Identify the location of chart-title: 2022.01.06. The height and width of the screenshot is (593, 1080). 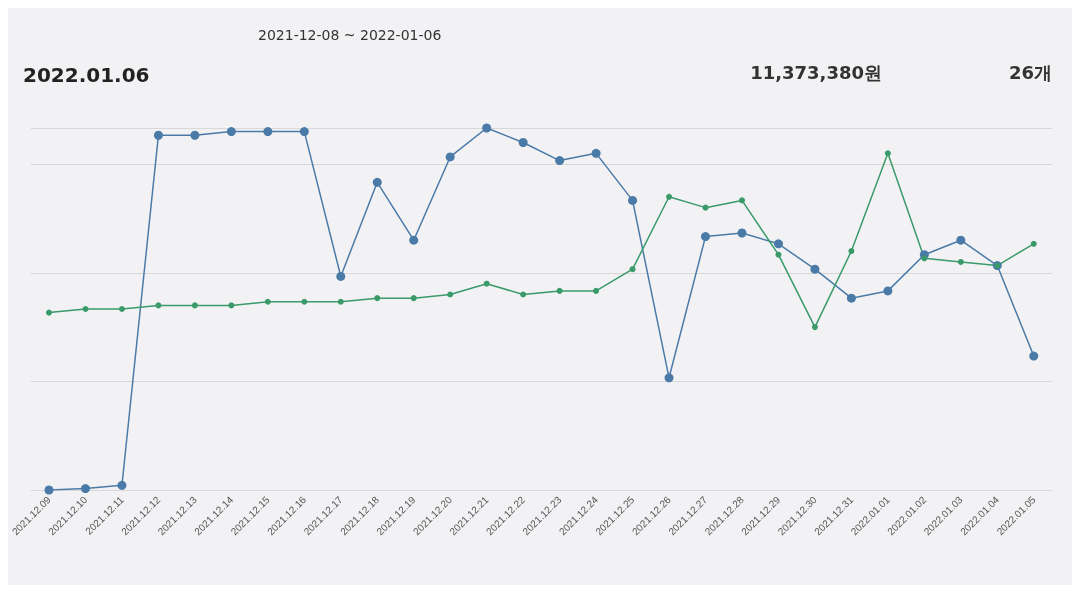
(86, 75).